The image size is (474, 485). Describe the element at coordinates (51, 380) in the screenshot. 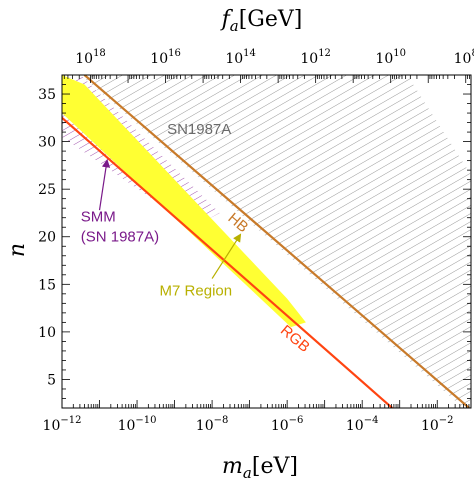

I see `y-tick-label: 5` at that location.